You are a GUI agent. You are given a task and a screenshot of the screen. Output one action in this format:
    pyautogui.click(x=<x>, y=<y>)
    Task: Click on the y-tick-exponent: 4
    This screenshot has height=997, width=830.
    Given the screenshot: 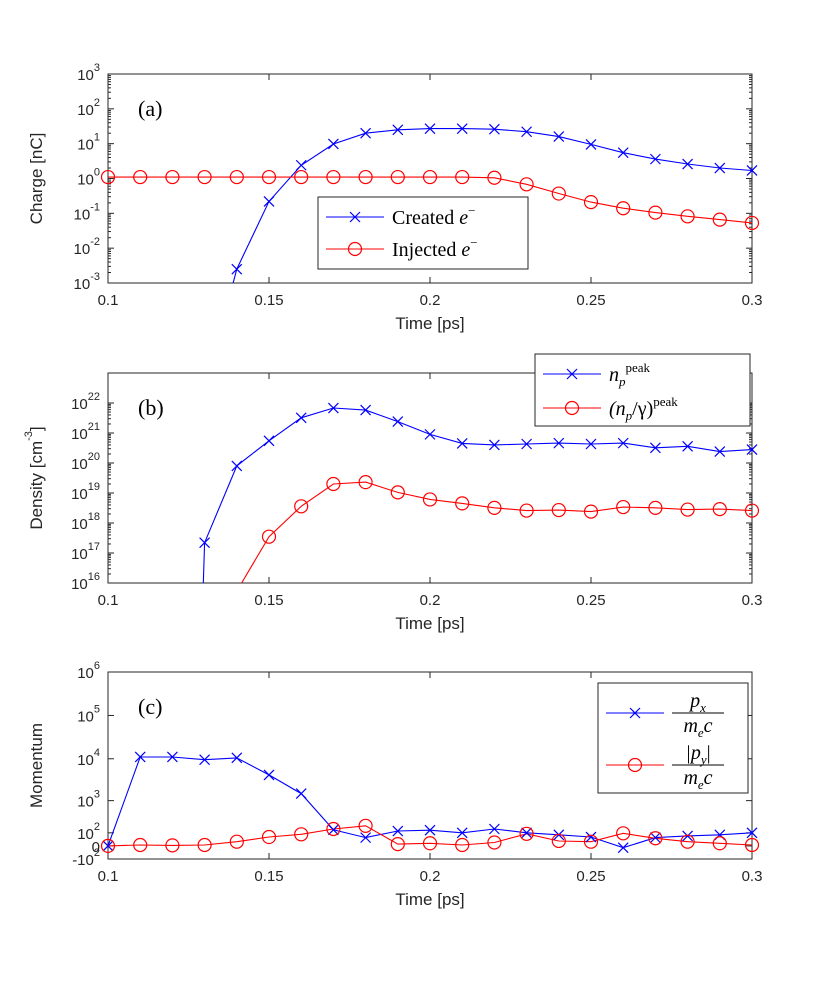 What is the action you would take?
    pyautogui.click(x=97, y=753)
    